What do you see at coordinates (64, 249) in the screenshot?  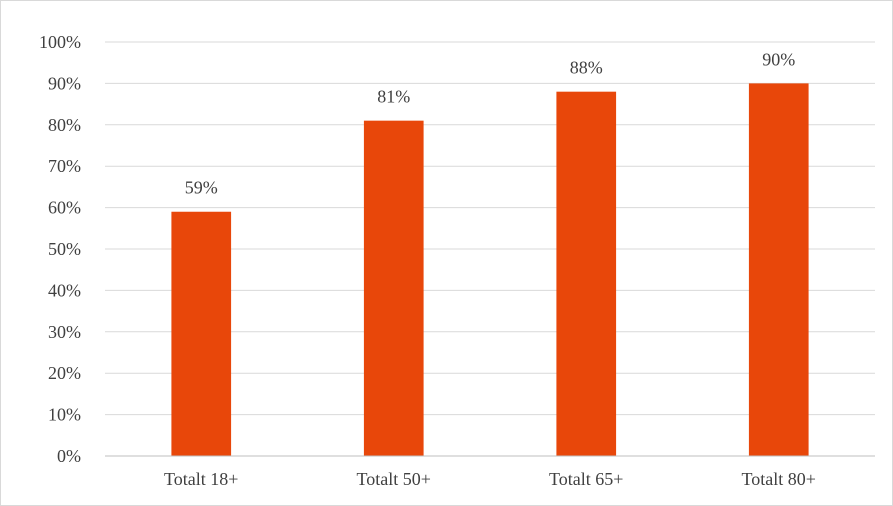 I see `y-tick-label: 50%` at bounding box center [64, 249].